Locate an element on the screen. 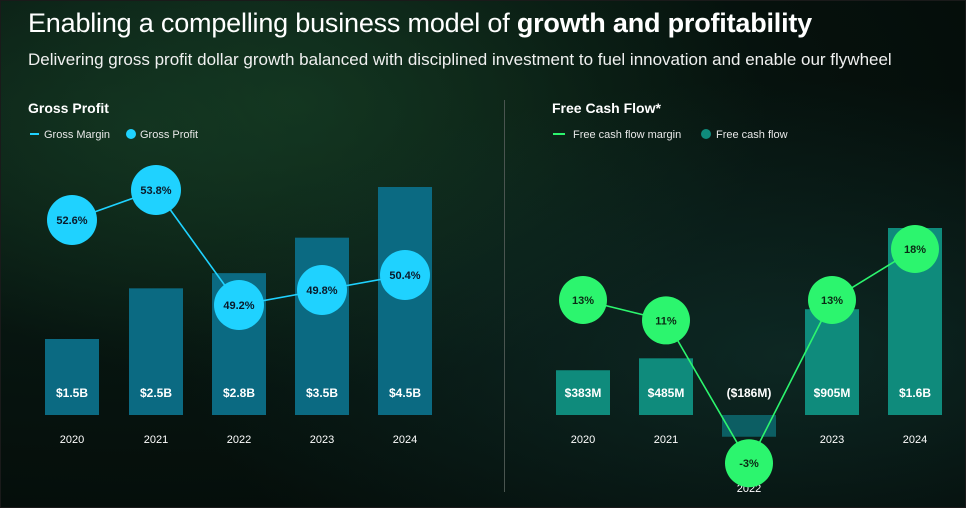  gp-x-tick-label: 2020 is located at coordinates (72, 440).